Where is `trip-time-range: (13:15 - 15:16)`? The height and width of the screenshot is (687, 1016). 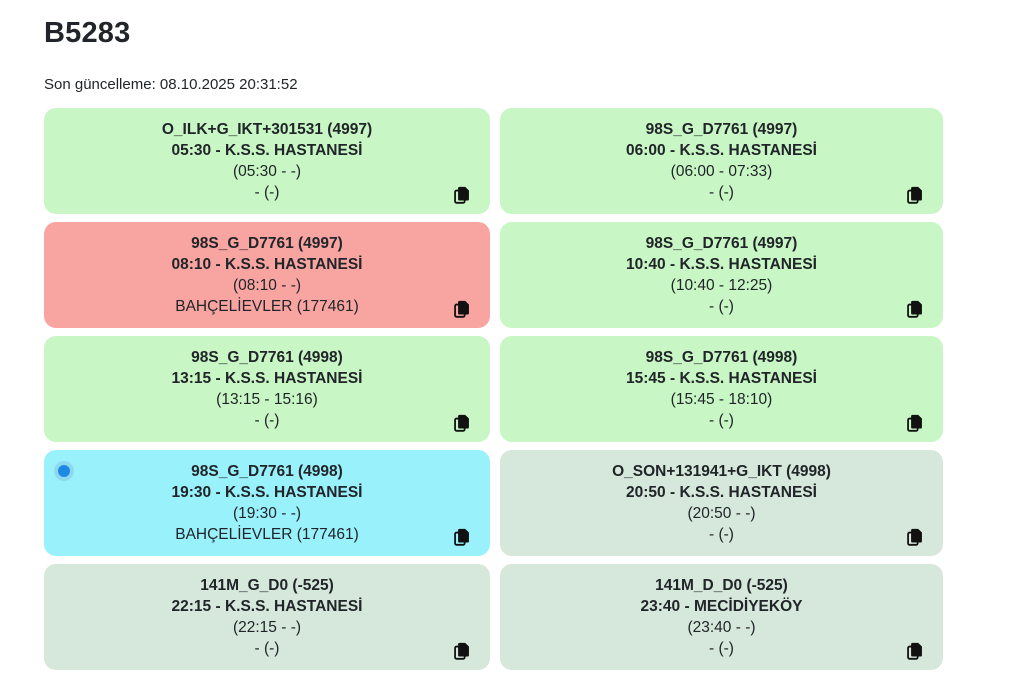 trip-time-range: (13:15 - 15:16) is located at coordinates (267, 399).